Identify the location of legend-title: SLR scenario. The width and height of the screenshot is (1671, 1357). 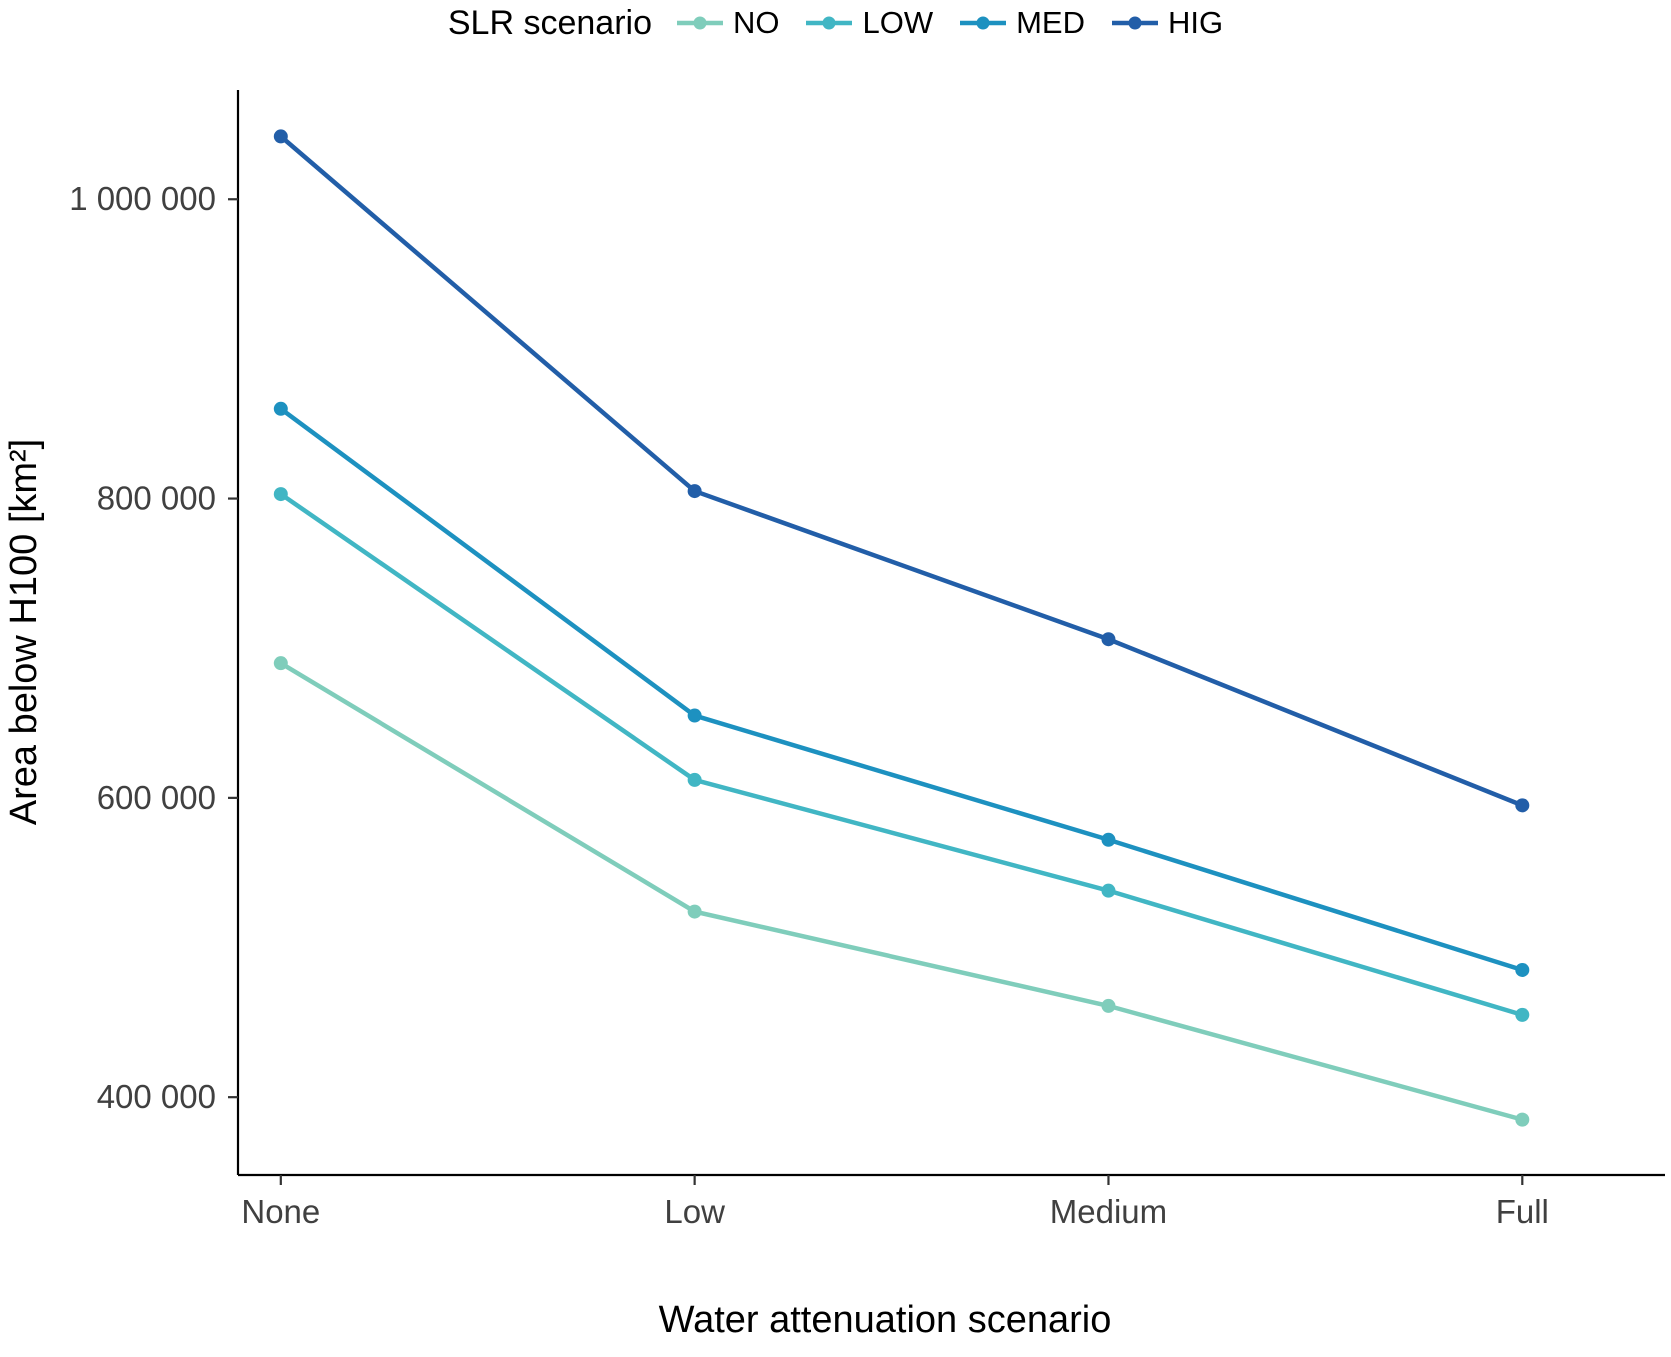
(549, 22).